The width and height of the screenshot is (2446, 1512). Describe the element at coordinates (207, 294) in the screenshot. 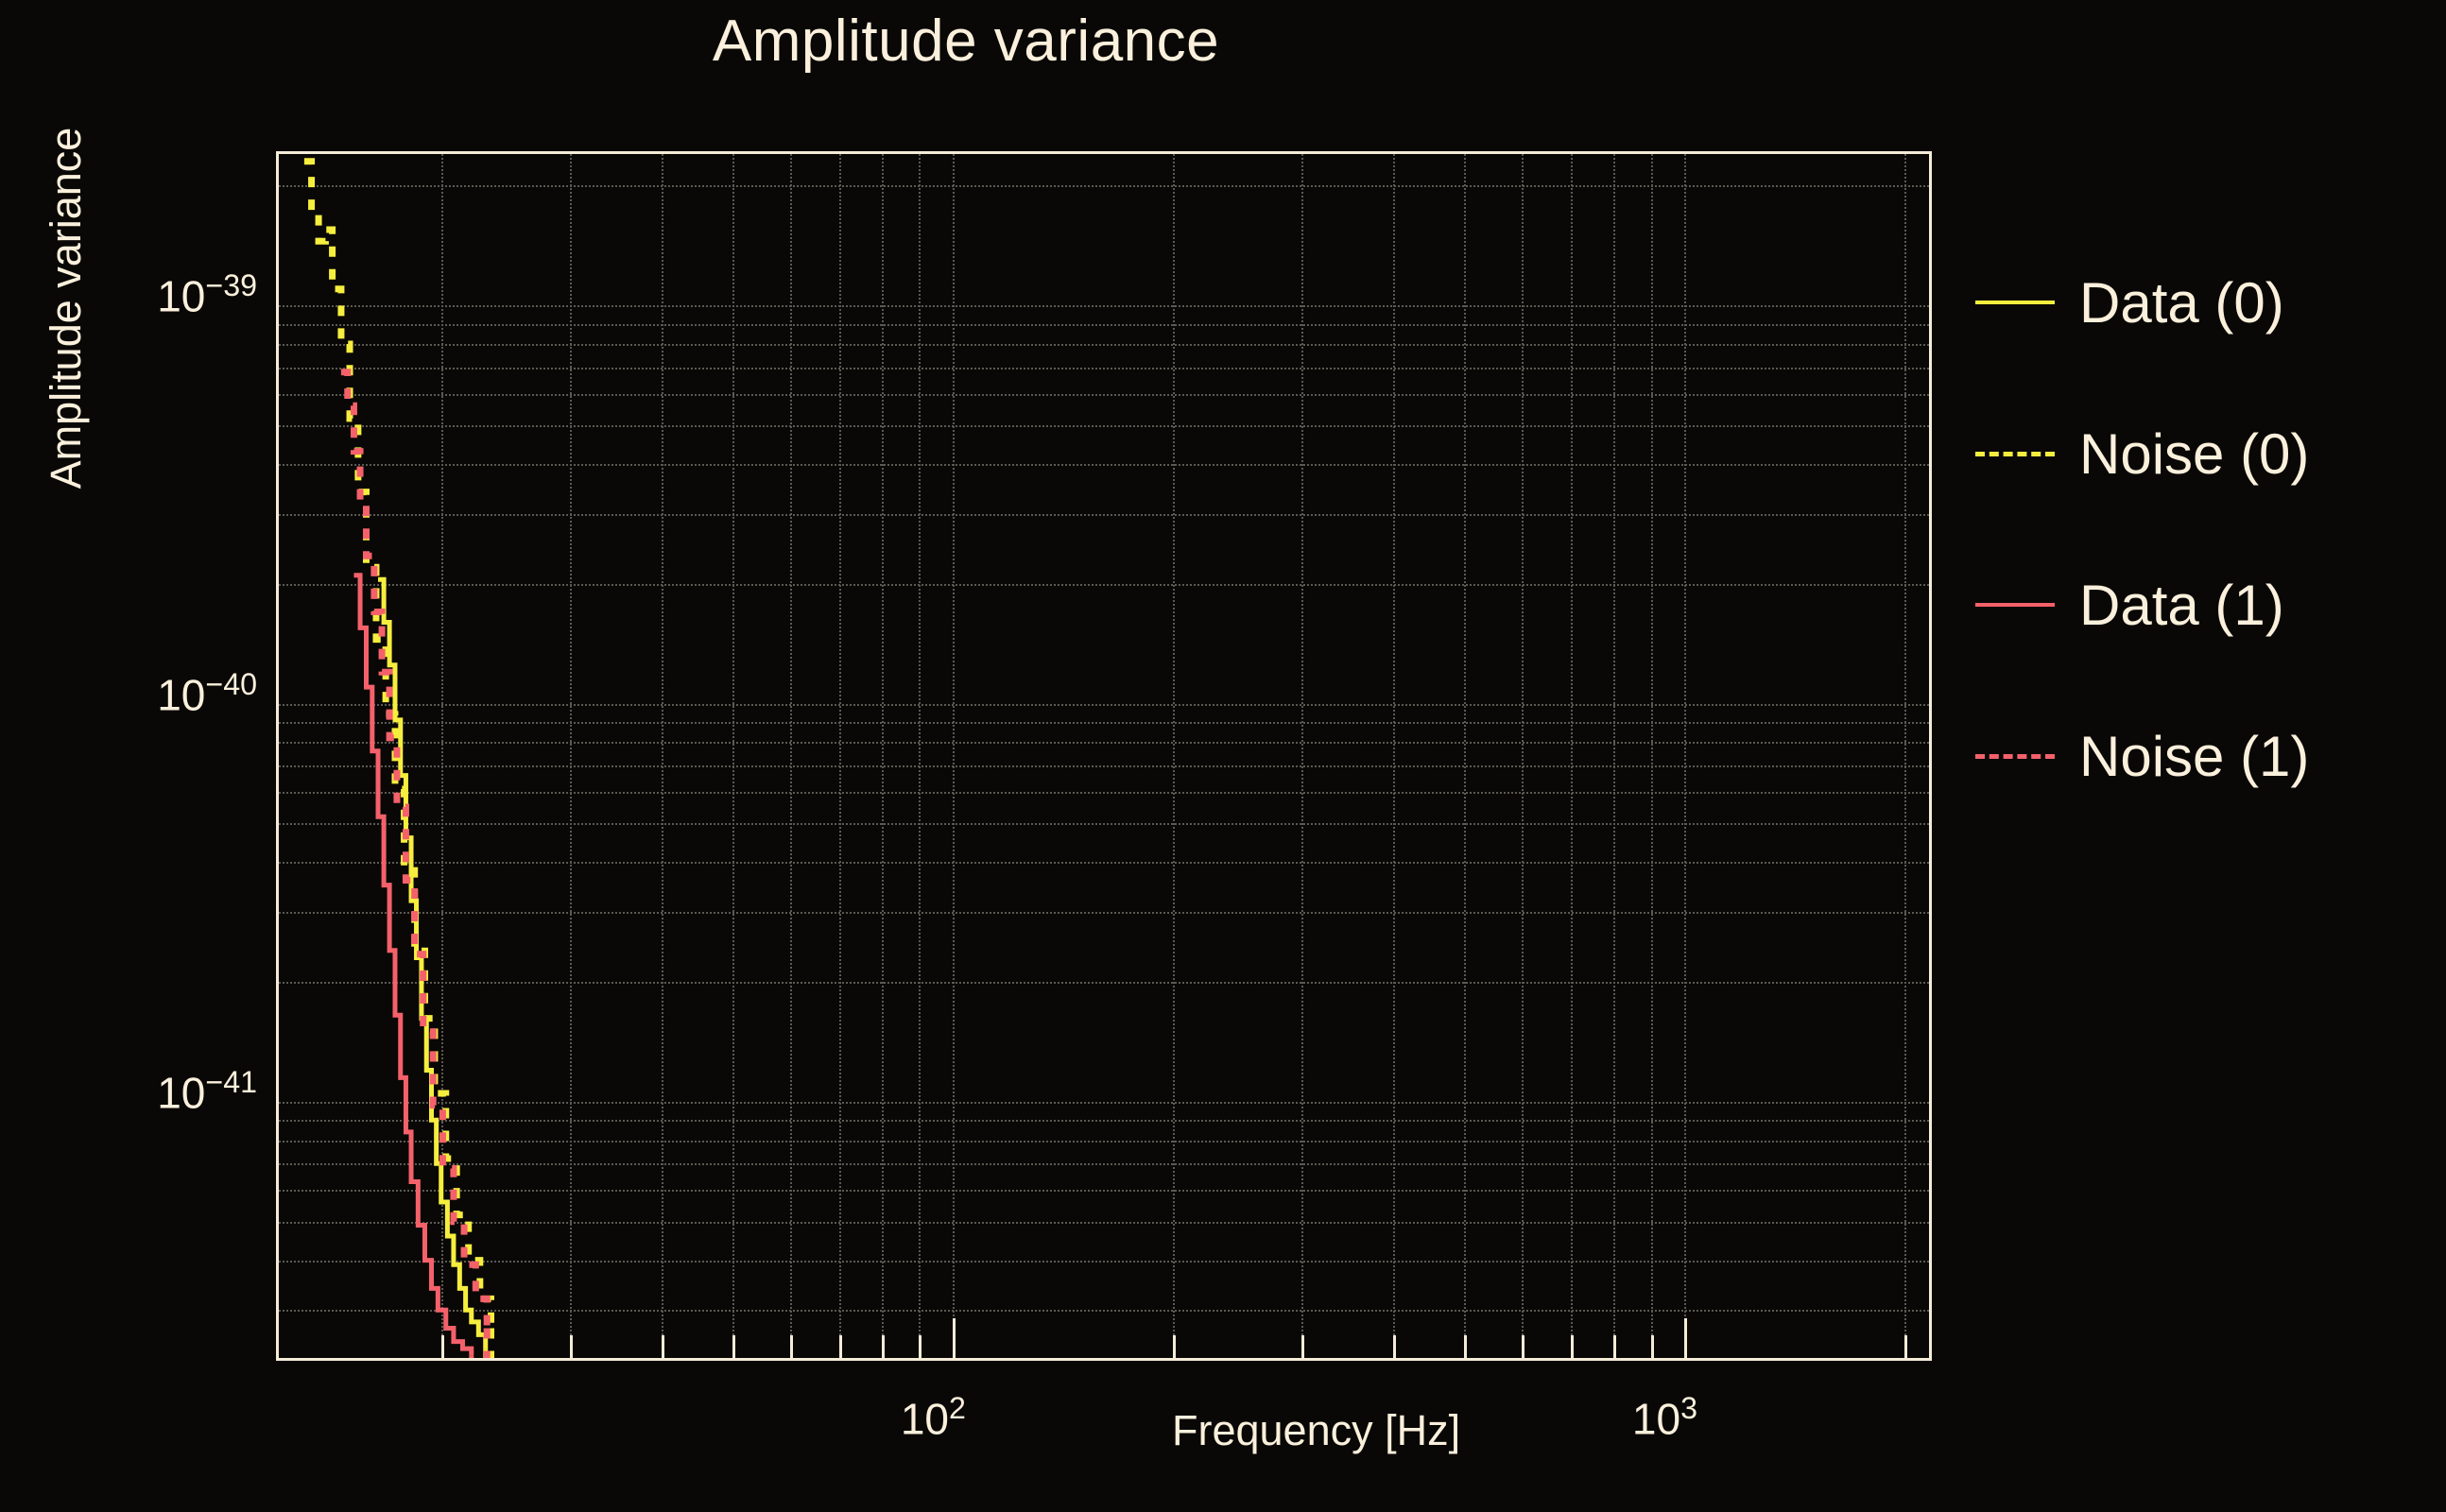

I see `y-tick-label-1e-39: 10−39` at that location.